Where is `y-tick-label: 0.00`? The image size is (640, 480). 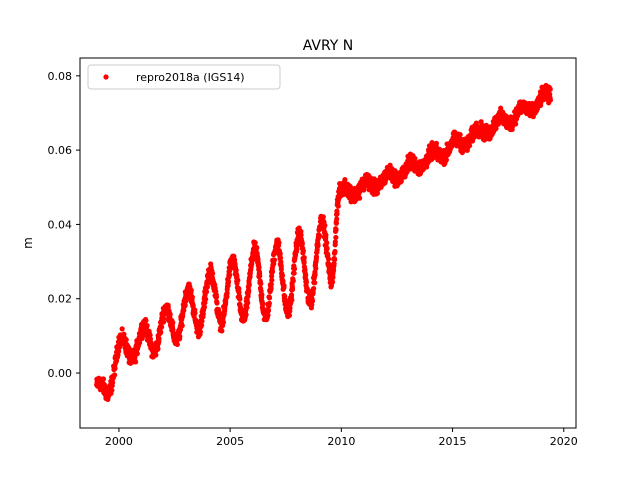 y-tick-label: 0.00 is located at coordinates (60, 373).